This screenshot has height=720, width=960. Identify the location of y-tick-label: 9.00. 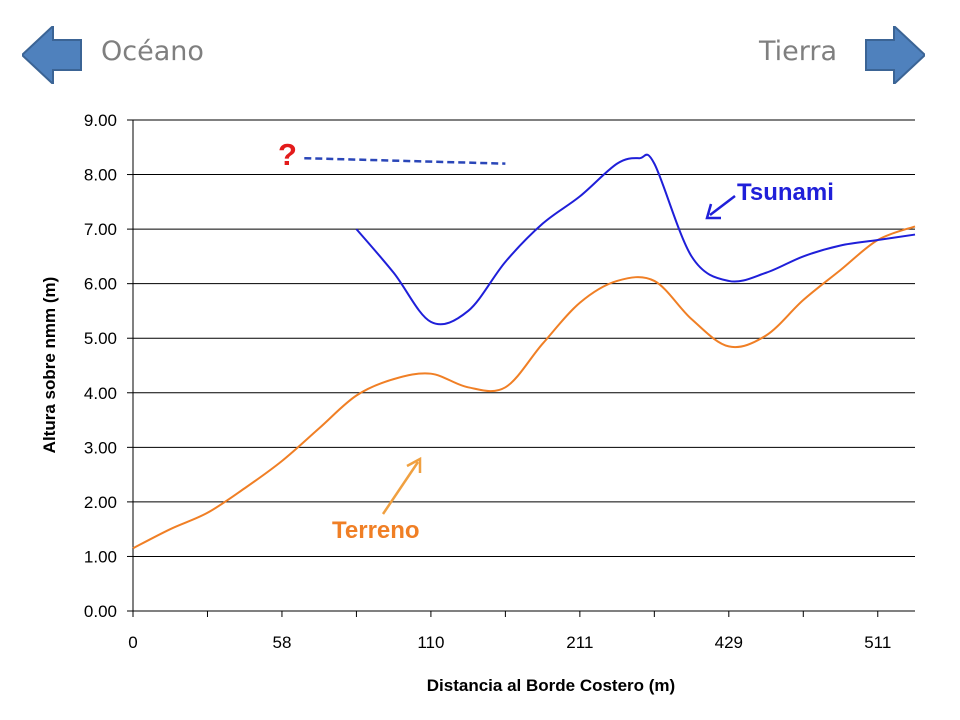
(100, 120).